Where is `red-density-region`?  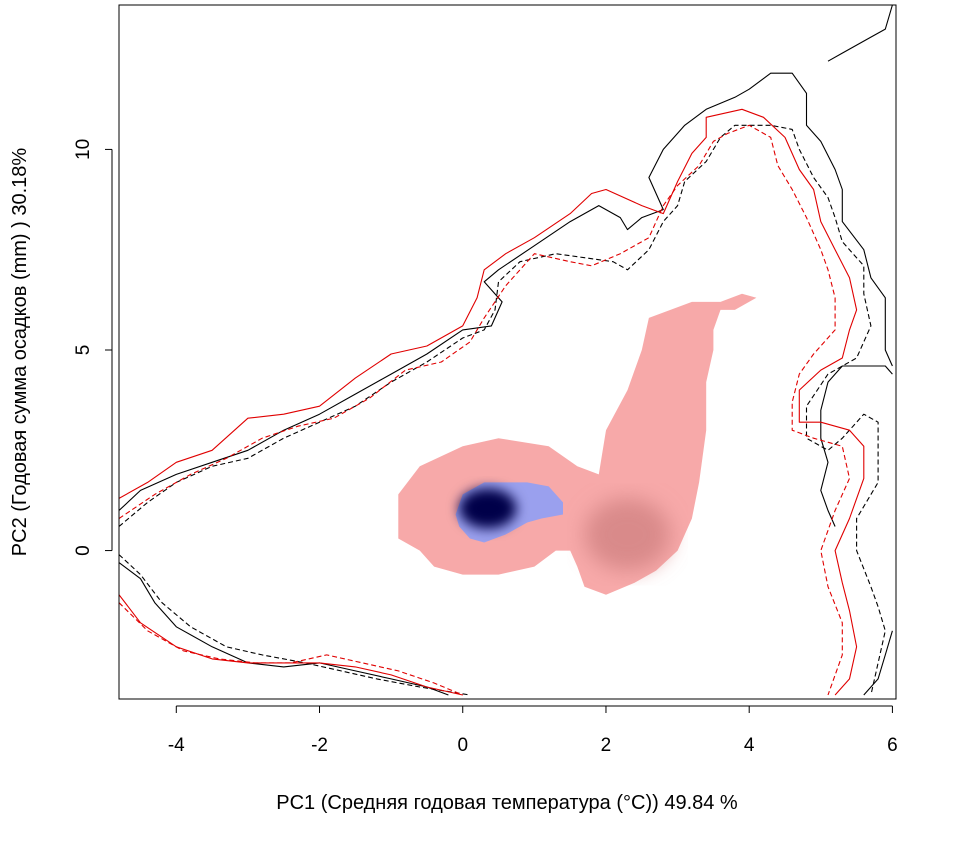
red-density-region is located at coordinates (577, 444).